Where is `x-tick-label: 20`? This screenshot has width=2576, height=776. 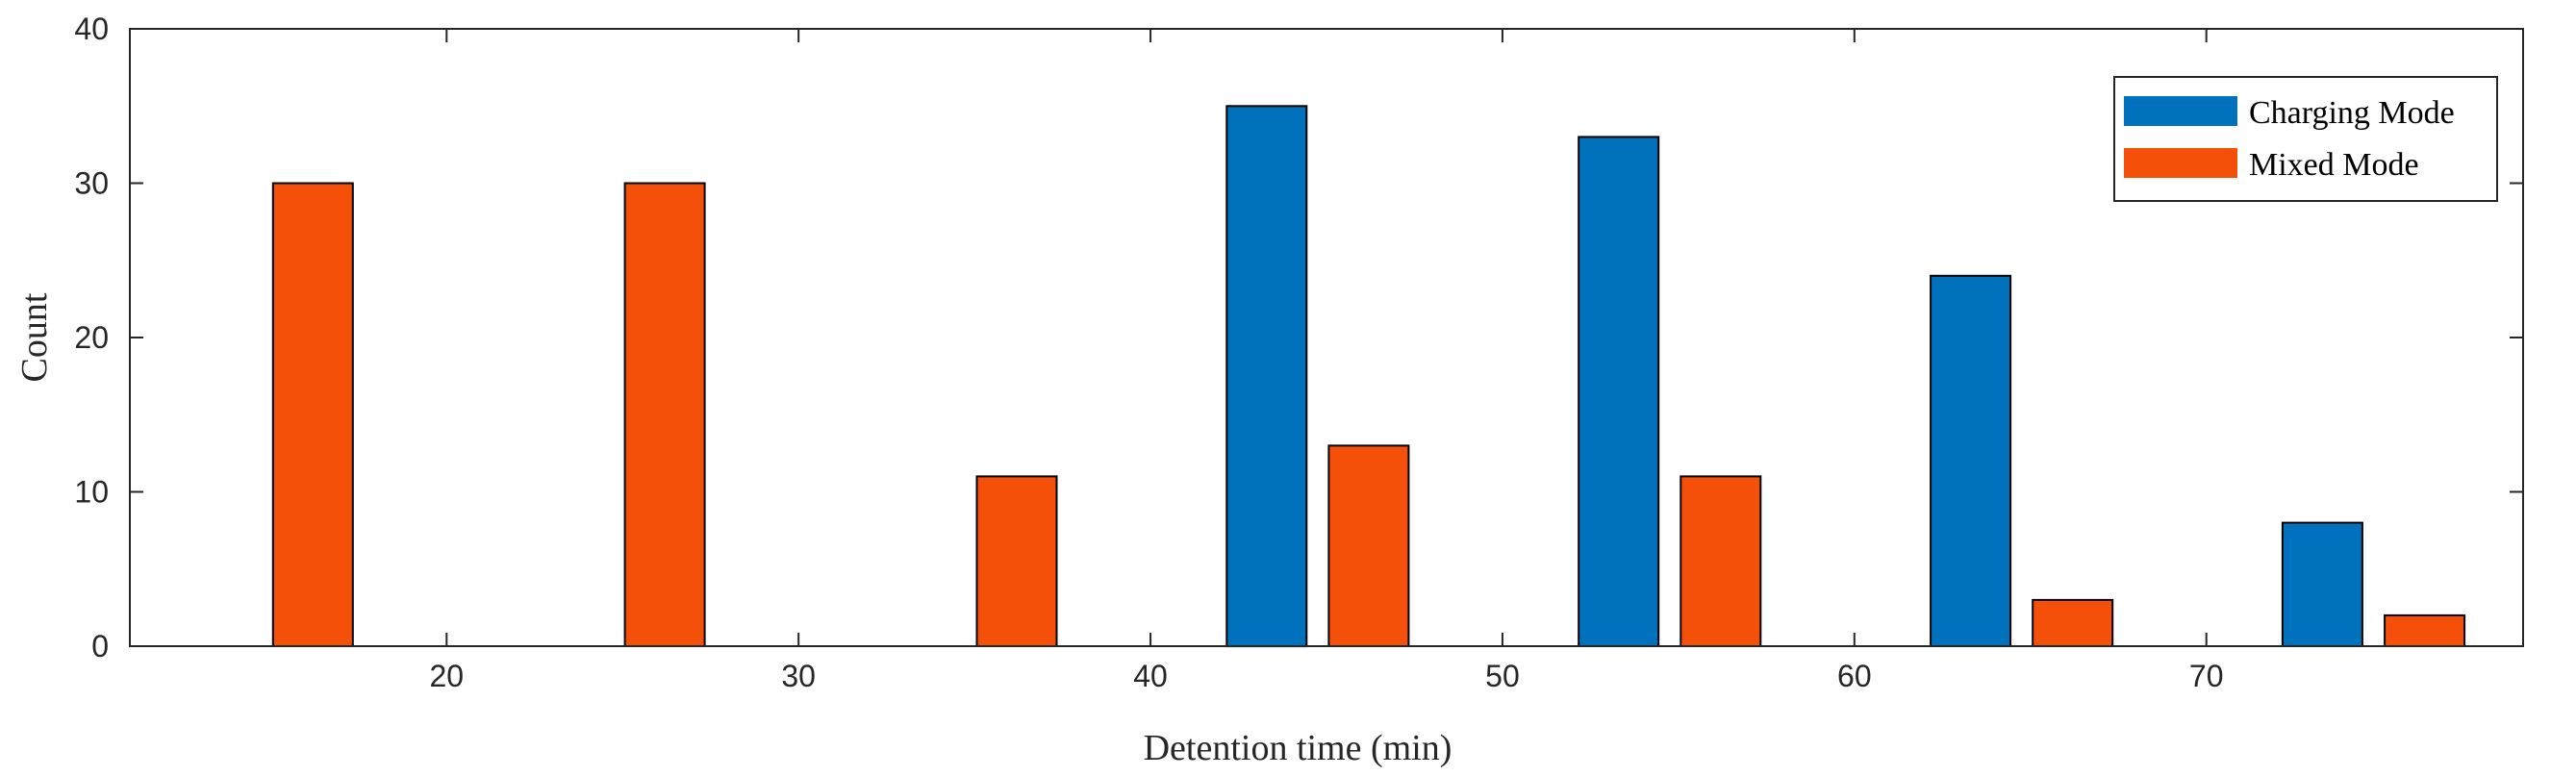 x-tick-label: 20 is located at coordinates (446, 676).